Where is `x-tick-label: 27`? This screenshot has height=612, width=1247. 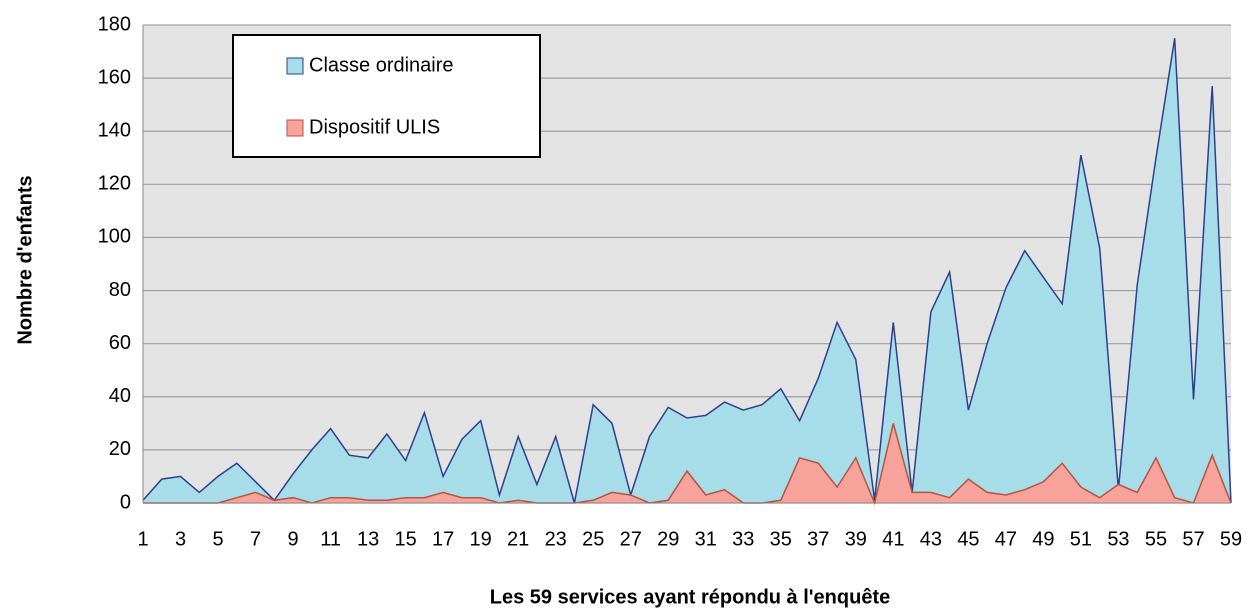
x-tick-label: 27 is located at coordinates (631, 539).